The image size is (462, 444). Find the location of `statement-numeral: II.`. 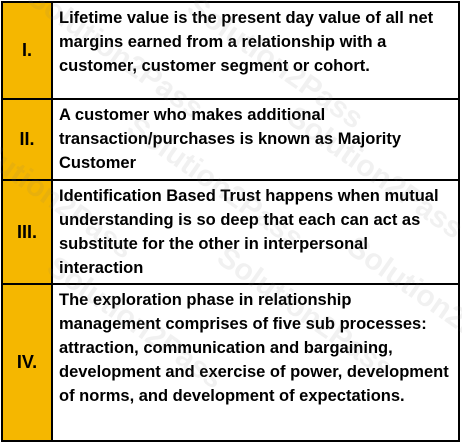

statement-numeral: II. is located at coordinates (27, 139).